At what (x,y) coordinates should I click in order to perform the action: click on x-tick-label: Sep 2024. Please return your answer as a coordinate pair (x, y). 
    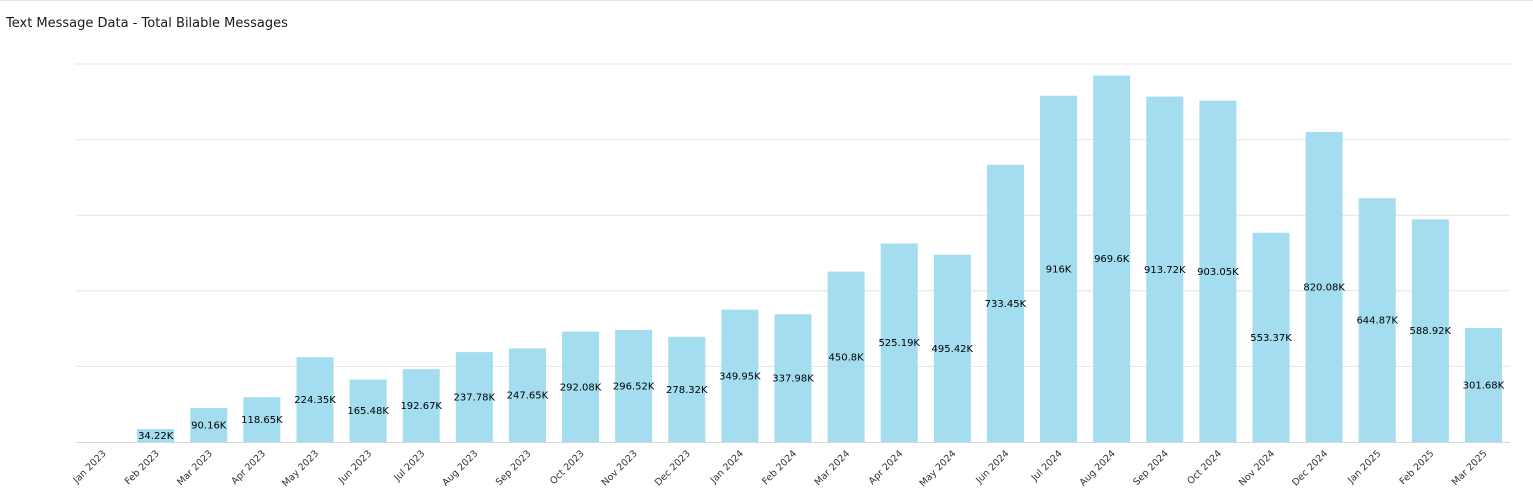
    Looking at the image, I should click on (1151, 468).